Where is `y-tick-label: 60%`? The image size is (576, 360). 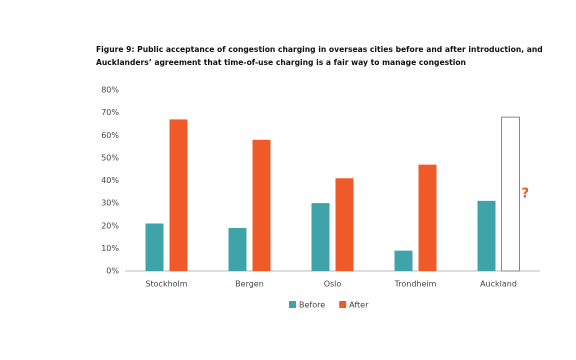 y-tick-label: 60% is located at coordinates (110, 135).